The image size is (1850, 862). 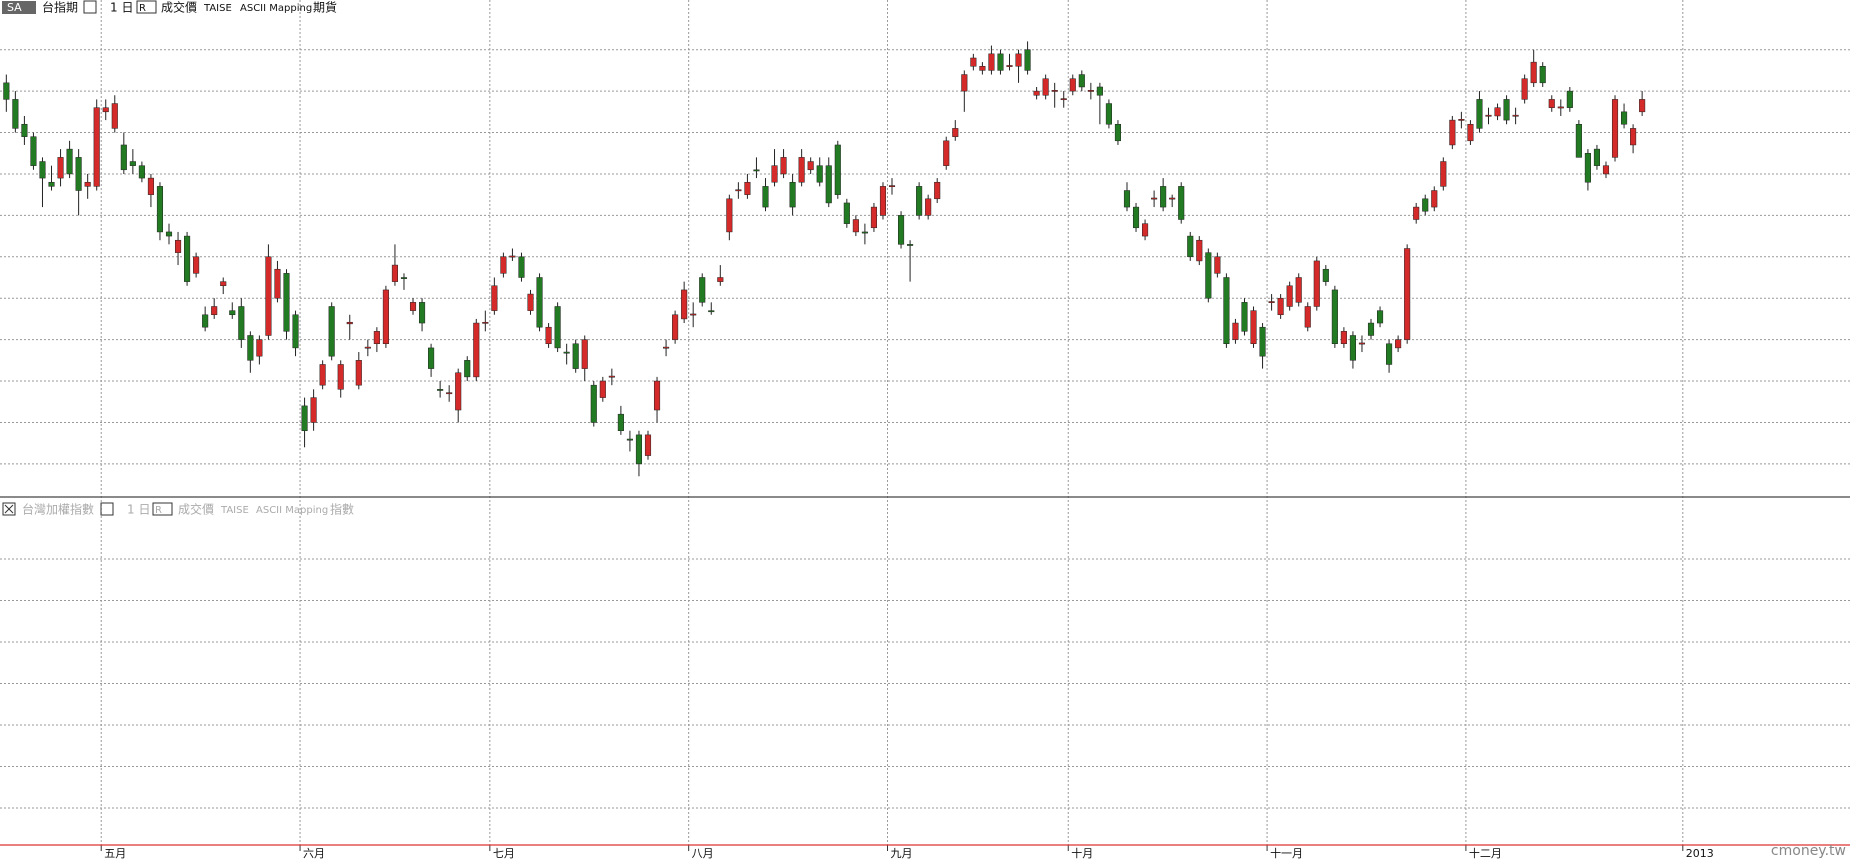 I want to click on sub-period: 1 日, so click(x=138, y=510).